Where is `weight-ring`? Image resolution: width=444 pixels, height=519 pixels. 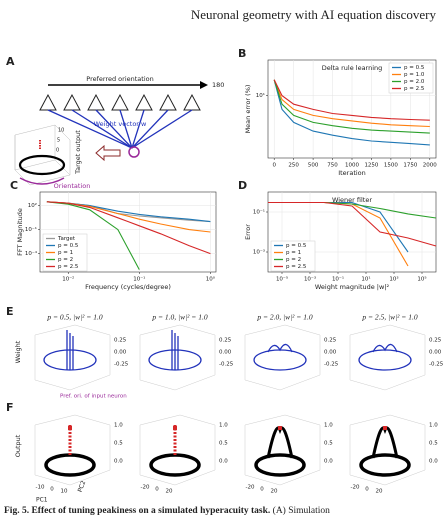
weight-ring is located at coordinates (385, 360).